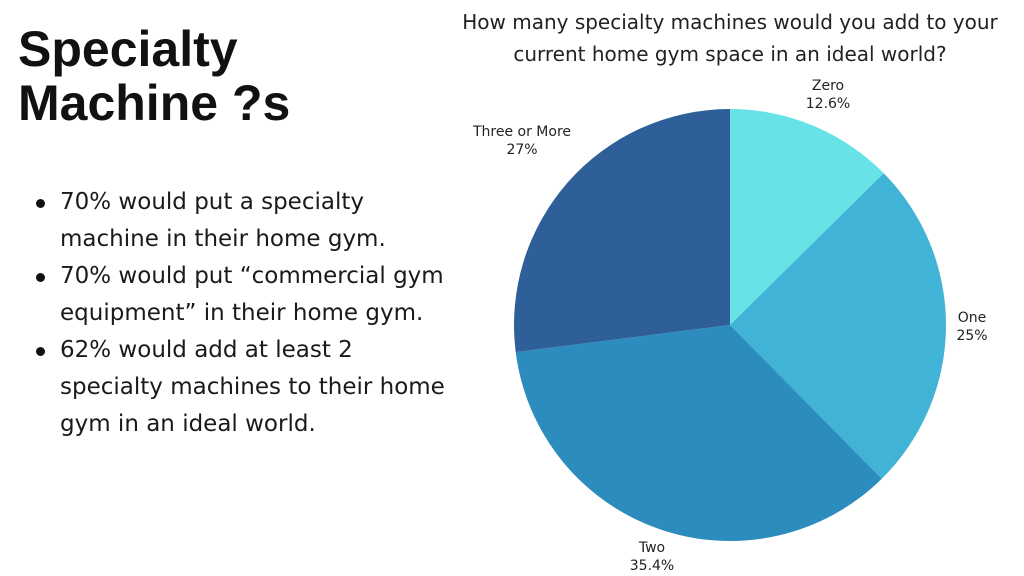 This screenshot has width=1024, height=576. Describe the element at coordinates (521, 132) in the screenshot. I see `slice-category-label: Three or More` at that location.